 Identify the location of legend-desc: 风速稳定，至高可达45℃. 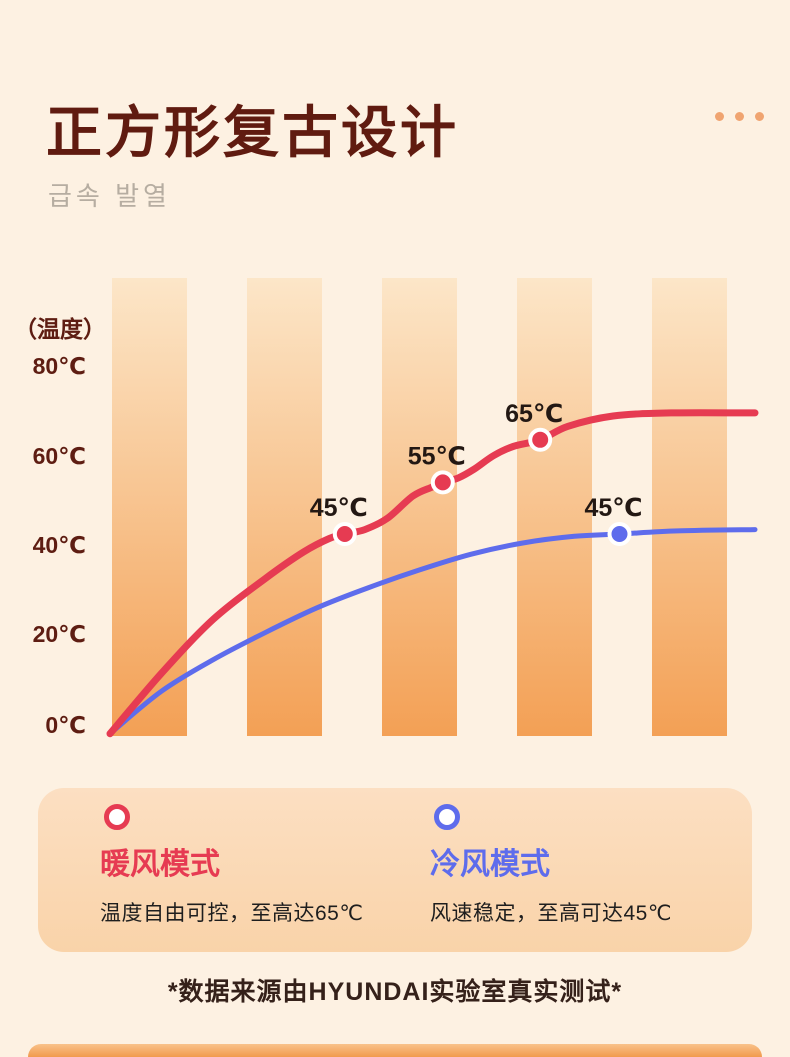
(551, 913).